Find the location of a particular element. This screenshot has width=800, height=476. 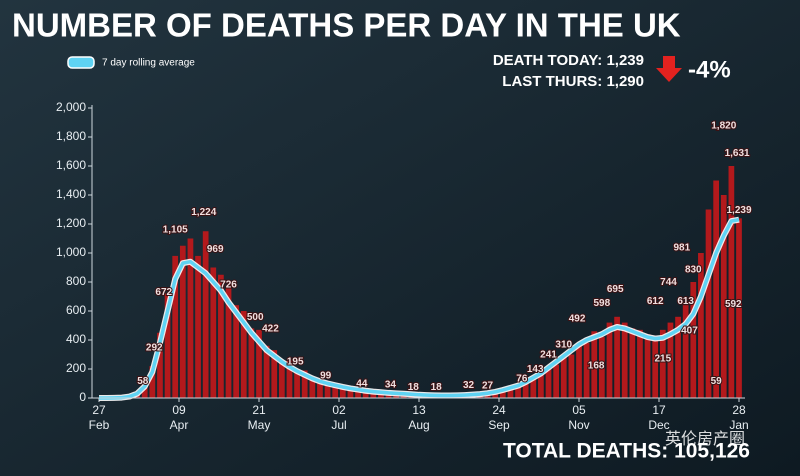

data-label: 1,105 is located at coordinates (175, 229).